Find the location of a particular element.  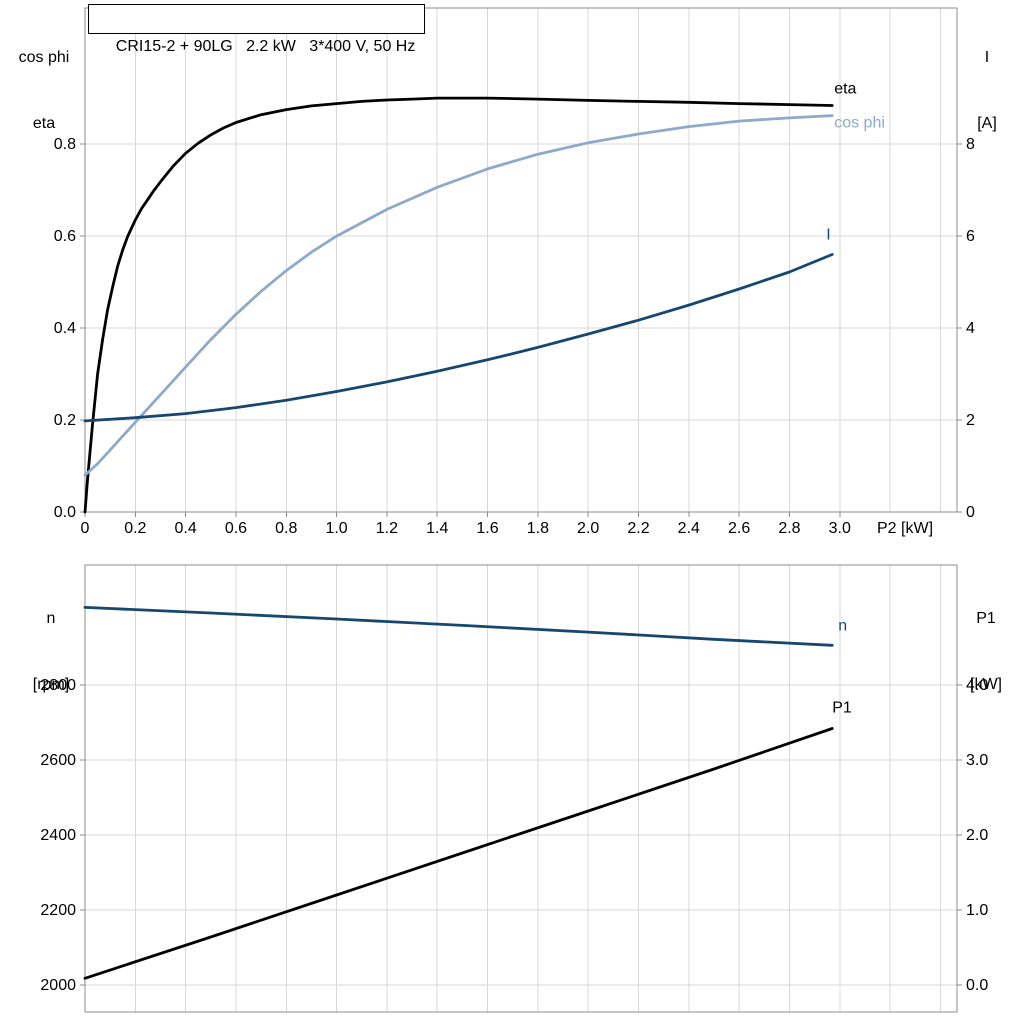

bottom-right-axis-title: P1 [kW] is located at coordinates (986, 652).